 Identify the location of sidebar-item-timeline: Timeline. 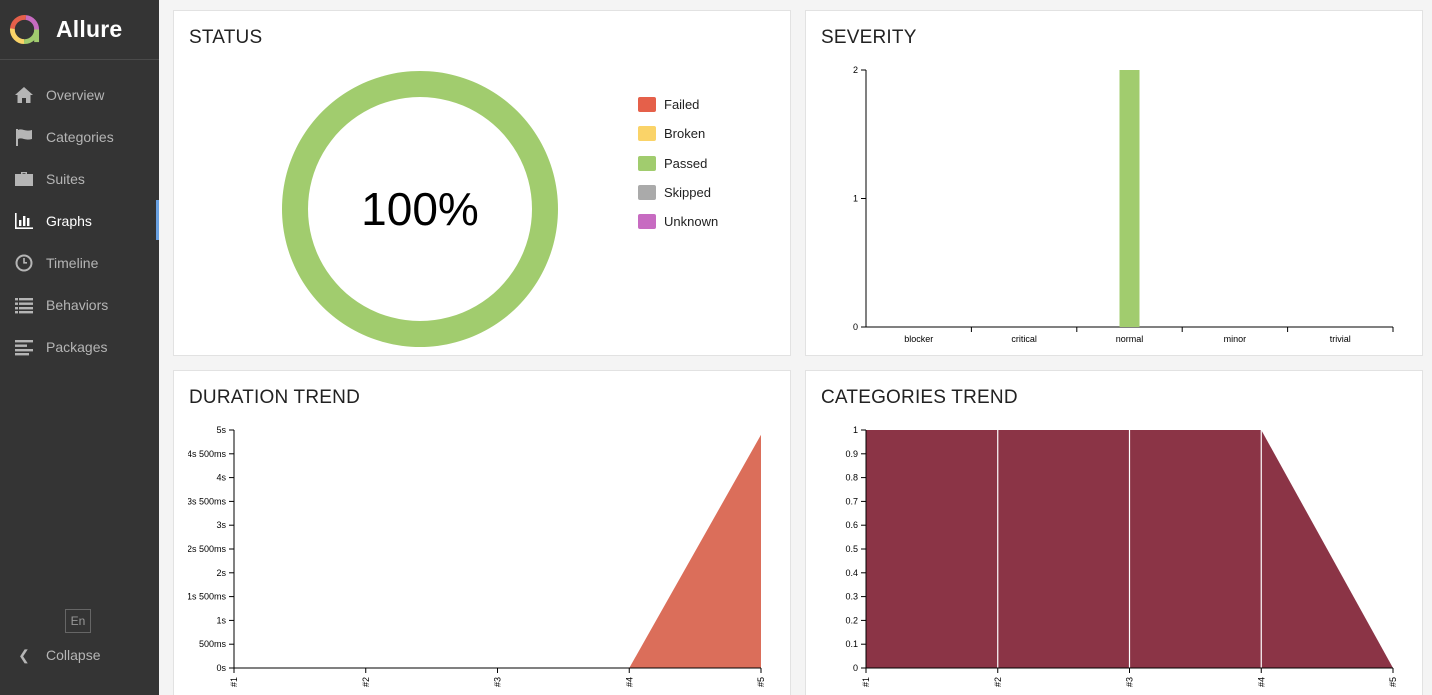
(79, 263).